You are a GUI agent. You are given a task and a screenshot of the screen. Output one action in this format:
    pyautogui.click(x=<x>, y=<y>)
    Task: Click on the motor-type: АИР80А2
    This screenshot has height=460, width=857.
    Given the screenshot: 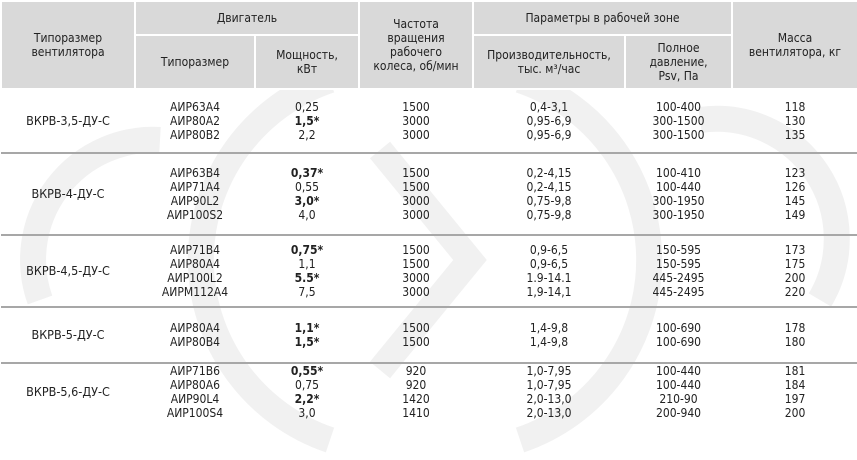 What is the action you would take?
    pyautogui.click(x=195, y=121)
    